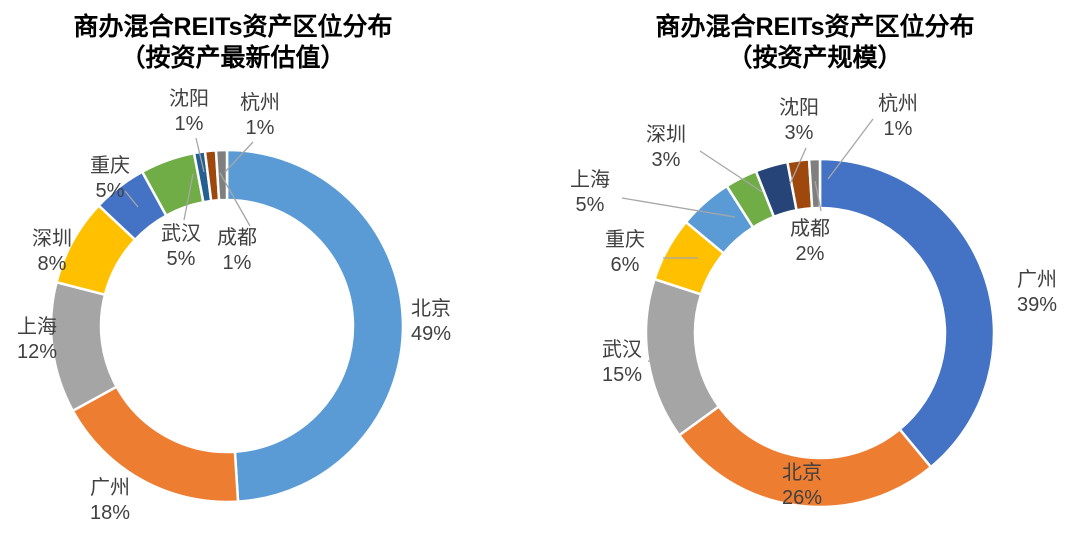 Image resolution: width=1080 pixels, height=558 pixels. I want to click on left-chart-title: 商办混合REITs资产区位分布, so click(233, 27).